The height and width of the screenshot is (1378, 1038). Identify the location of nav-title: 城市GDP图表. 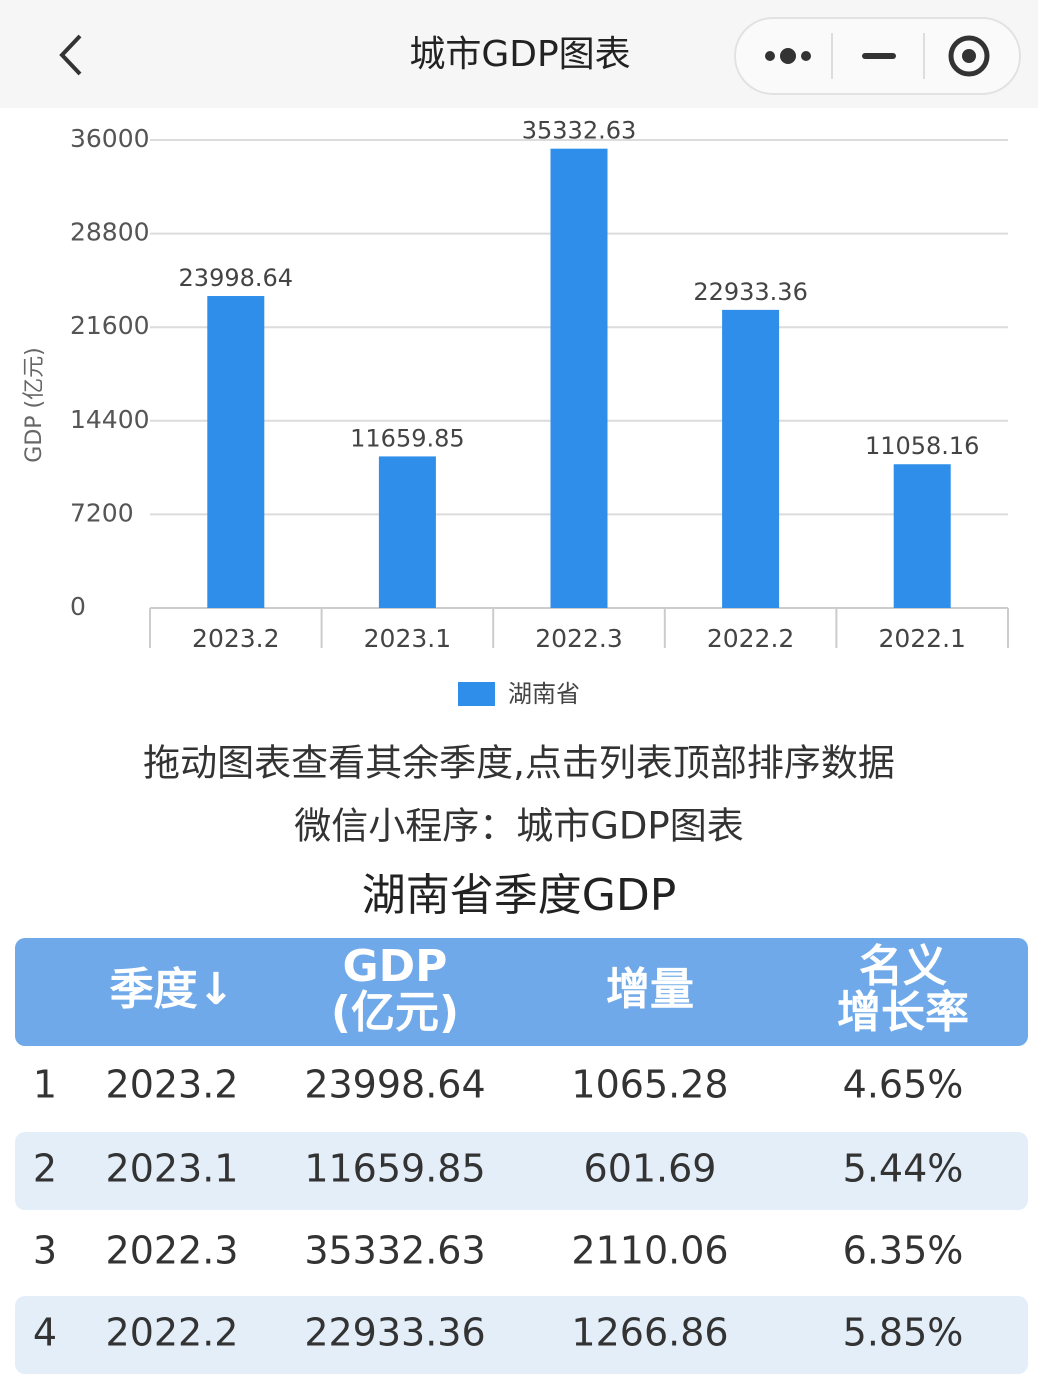
(519, 54).